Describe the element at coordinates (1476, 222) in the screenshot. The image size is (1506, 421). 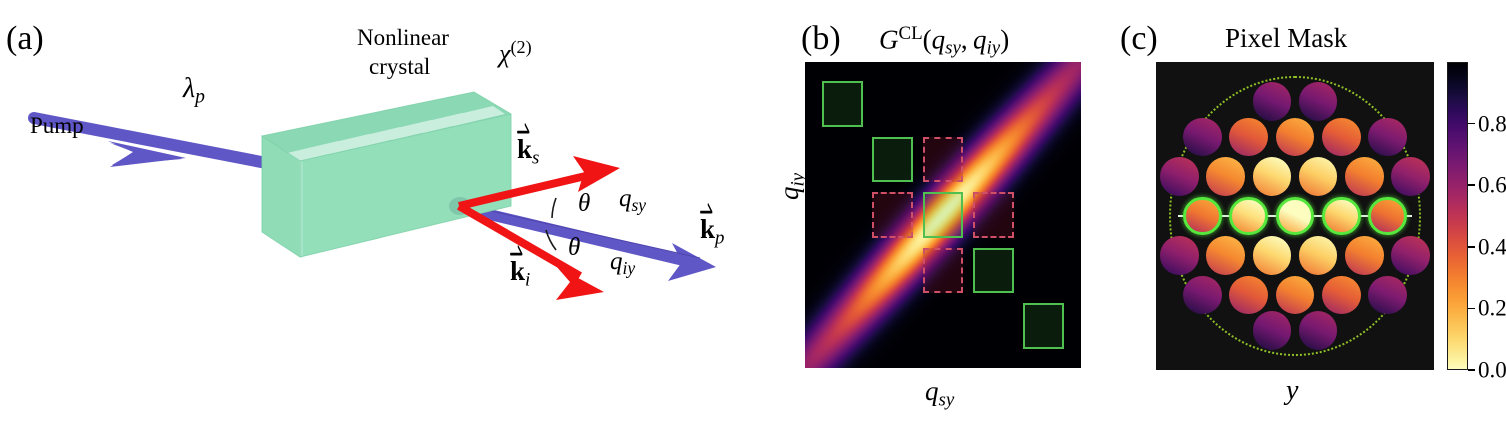
I see `colorbar-group: 0.8 0.6 0.4 0.2 0.0` at that location.